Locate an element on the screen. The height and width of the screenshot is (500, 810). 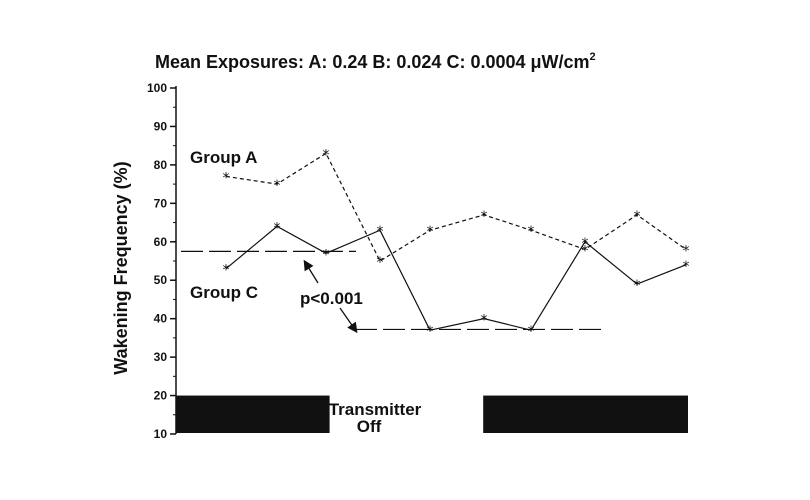
group-c-label: Group C is located at coordinates (224, 292).